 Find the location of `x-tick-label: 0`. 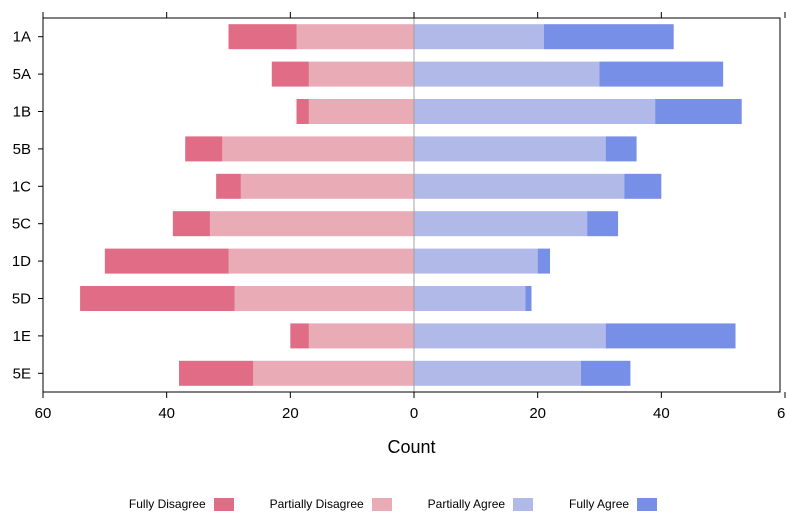

x-tick-label: 0 is located at coordinates (414, 413).